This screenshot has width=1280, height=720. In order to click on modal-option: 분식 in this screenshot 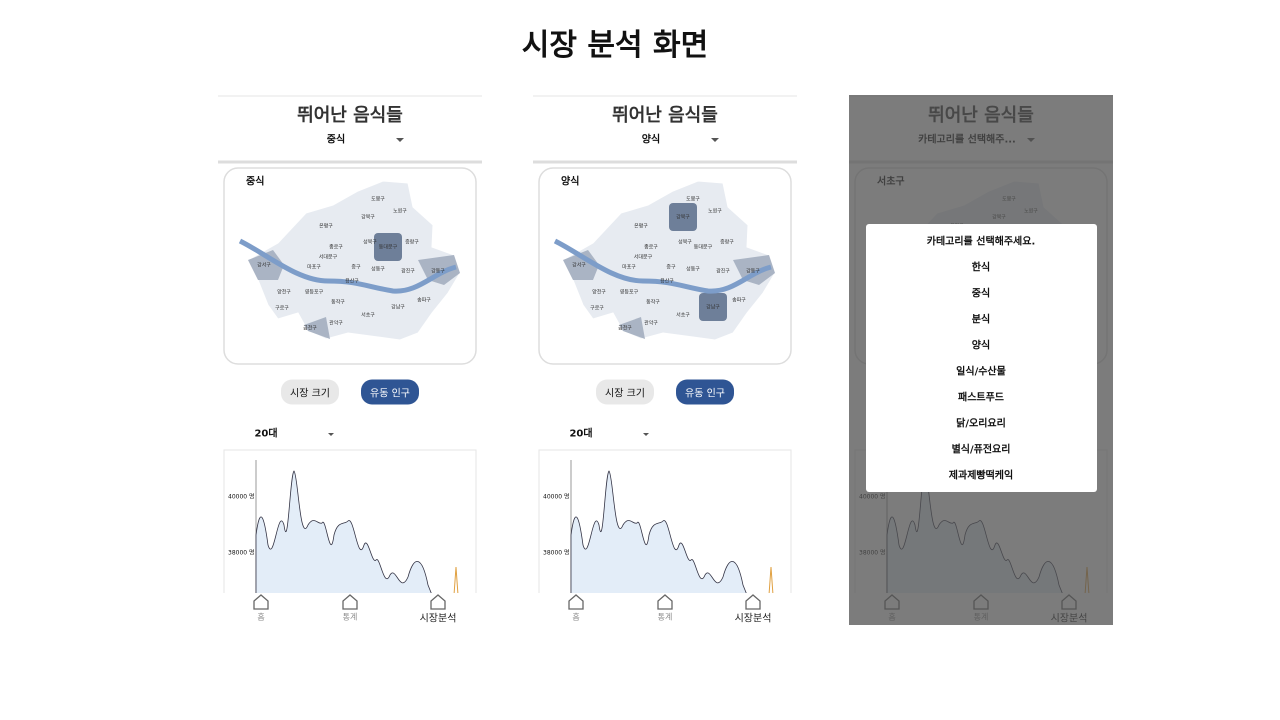, I will do `click(981, 320)`.